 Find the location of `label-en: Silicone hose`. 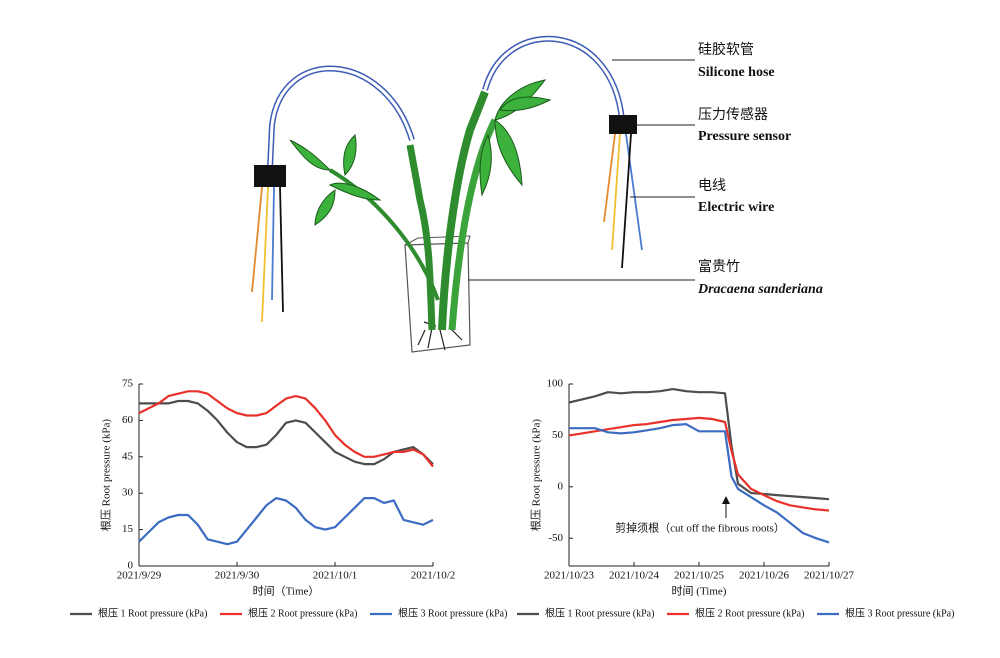

label-en: Silicone hose is located at coordinates (736, 72).